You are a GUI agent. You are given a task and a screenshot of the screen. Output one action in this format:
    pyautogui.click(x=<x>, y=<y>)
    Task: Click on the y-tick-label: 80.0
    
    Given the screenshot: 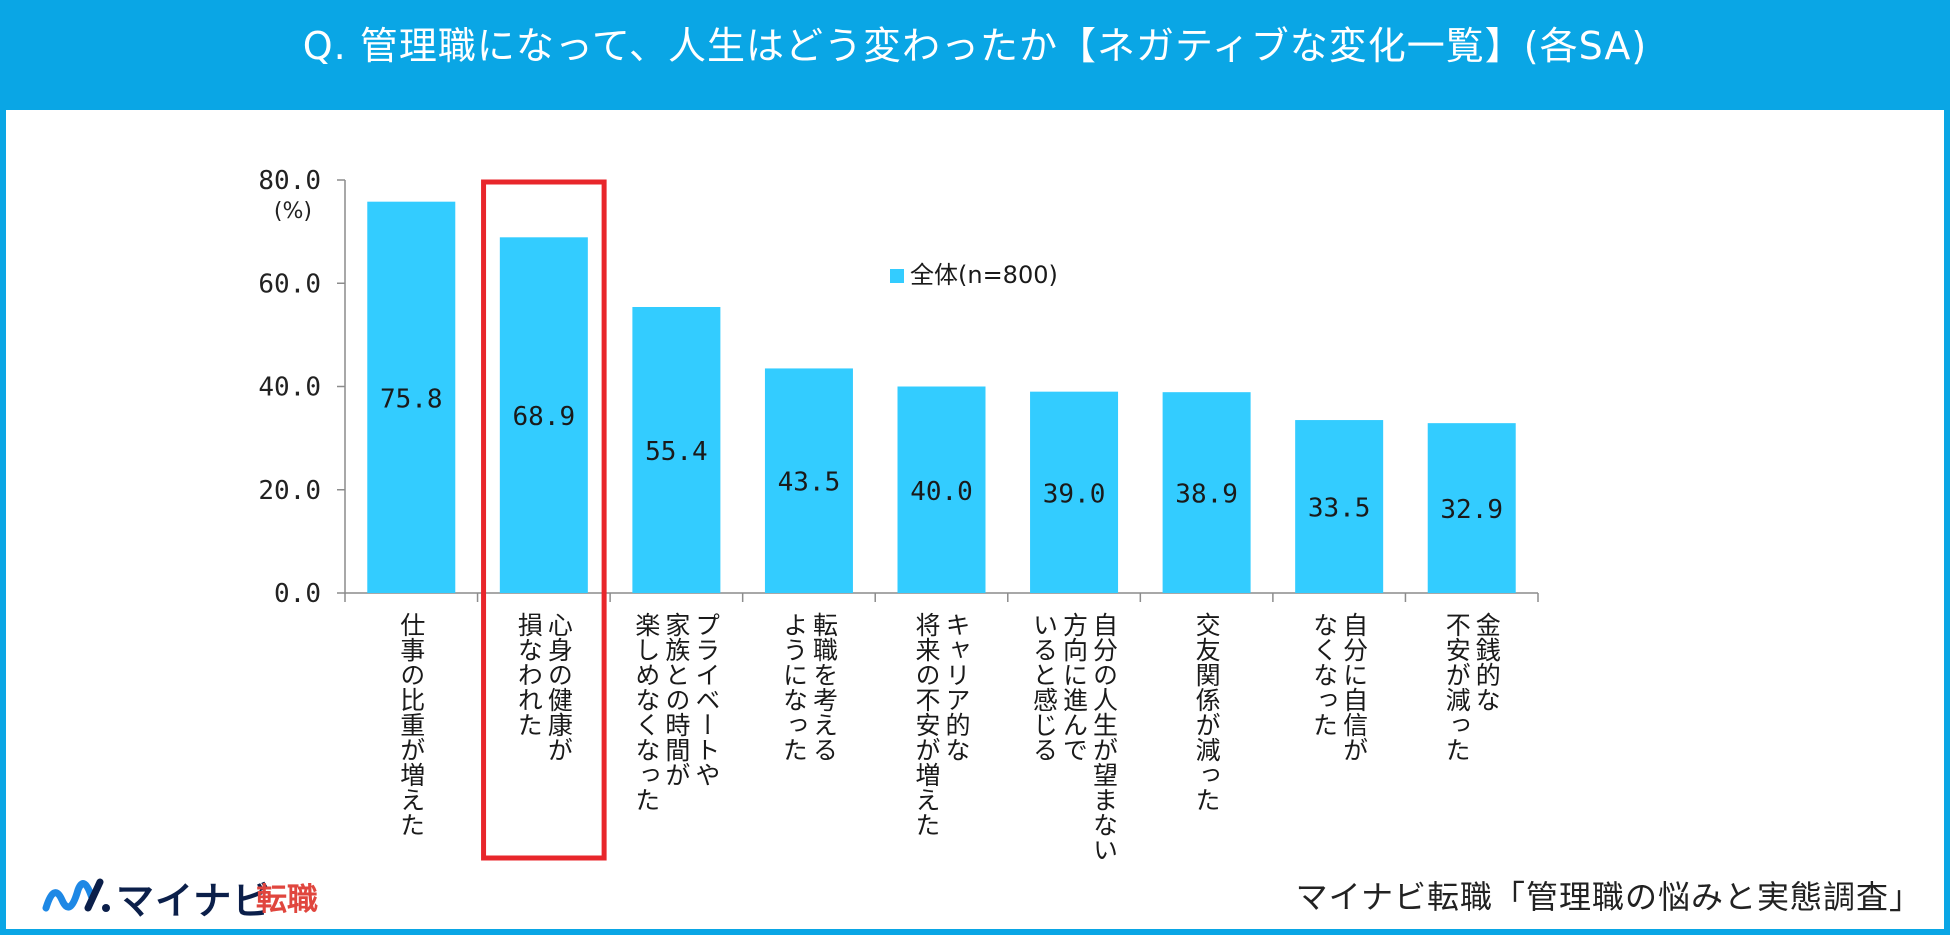 What is the action you would take?
    pyautogui.click(x=289, y=181)
    